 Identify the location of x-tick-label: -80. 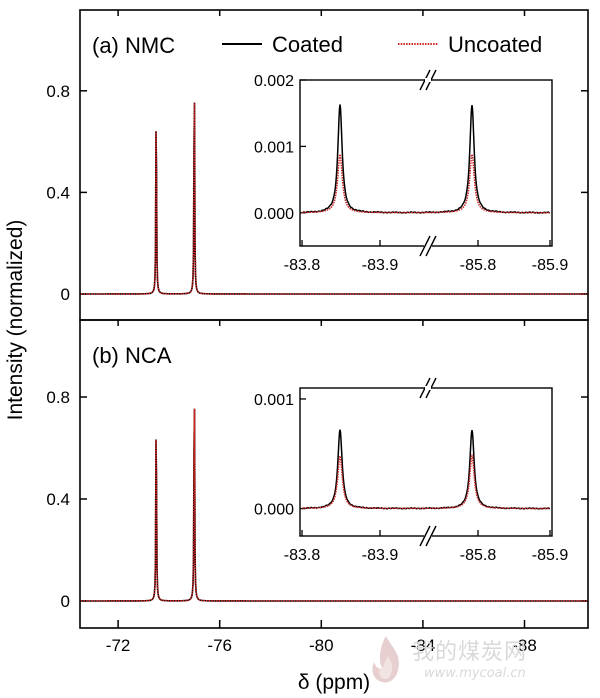
(321, 645).